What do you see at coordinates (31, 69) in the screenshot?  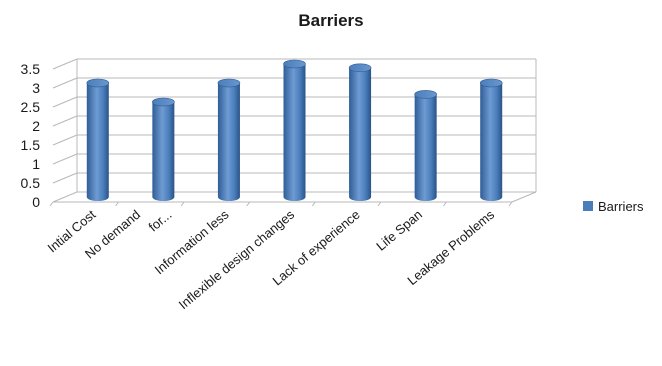 I see `y-tick-label: 3.5` at bounding box center [31, 69].